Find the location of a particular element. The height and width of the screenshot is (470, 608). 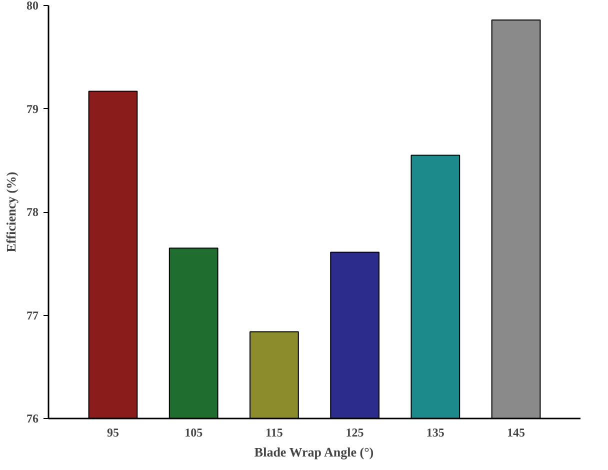

x-tick-label: 95 is located at coordinates (112, 433).